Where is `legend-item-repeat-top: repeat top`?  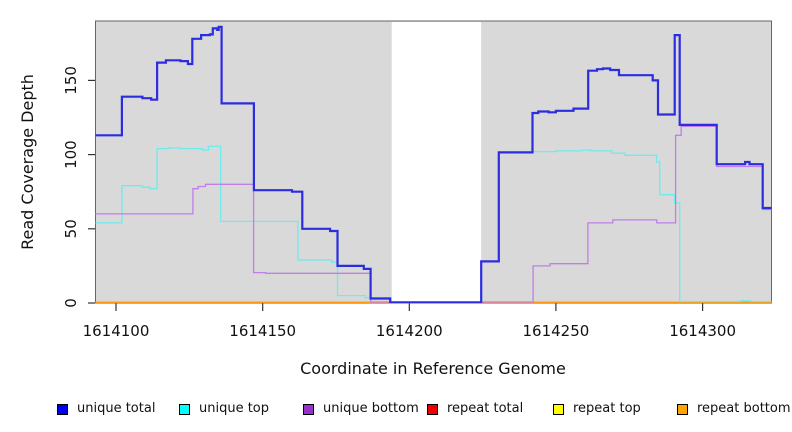 legend-item-repeat-top: repeat top is located at coordinates (597, 409).